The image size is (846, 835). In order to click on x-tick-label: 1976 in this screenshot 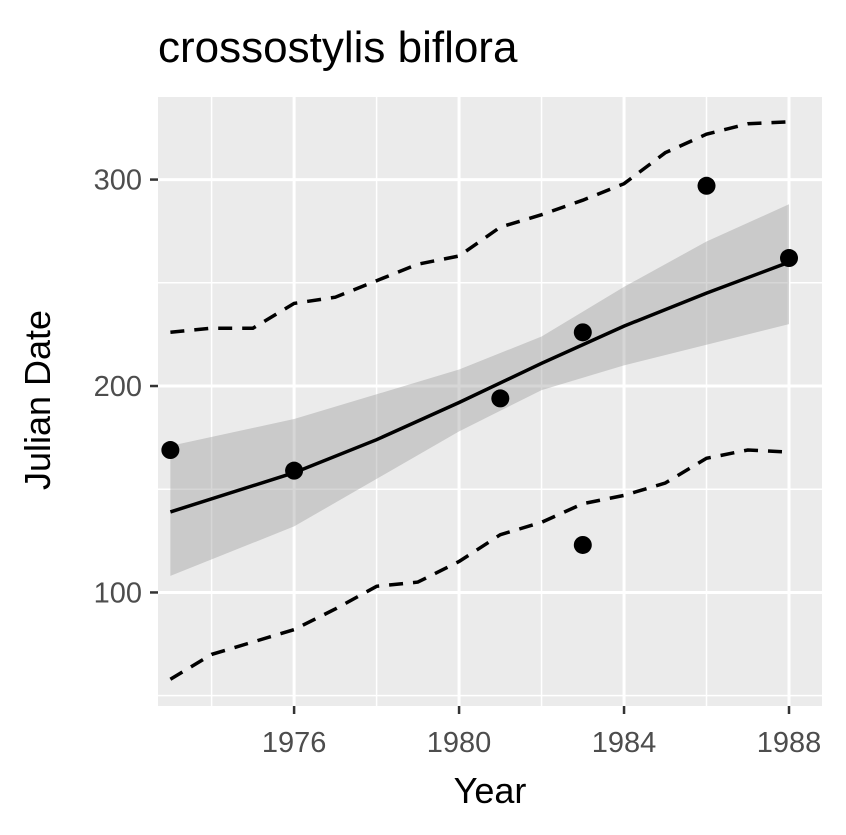, I will do `click(294, 743)`.